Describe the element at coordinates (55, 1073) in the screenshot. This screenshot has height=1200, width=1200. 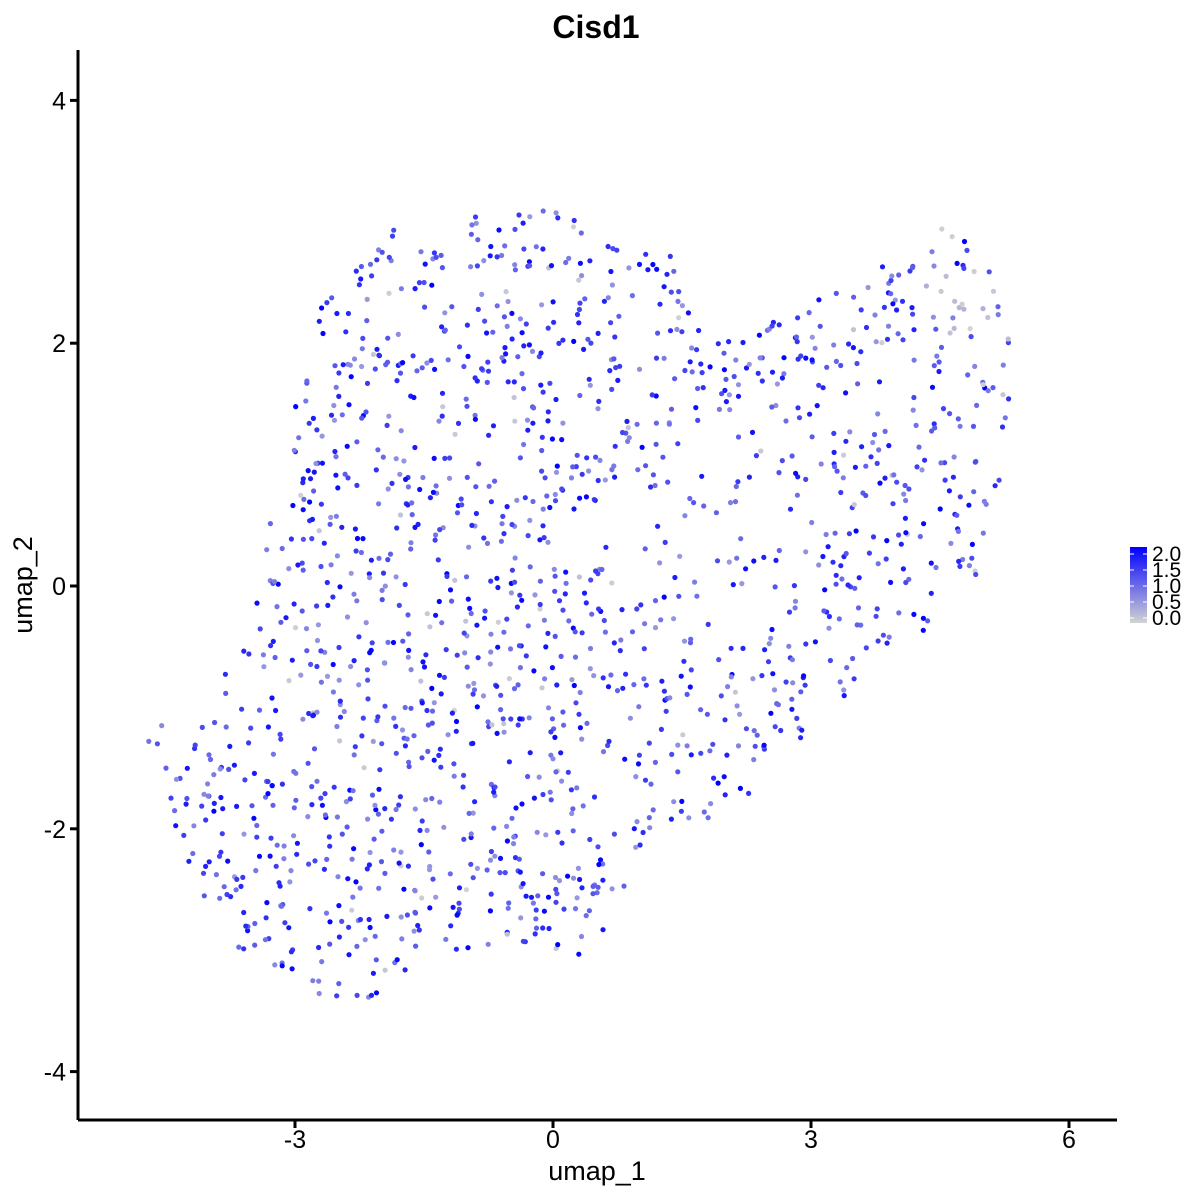
I see `y-tick-label: -4` at that location.